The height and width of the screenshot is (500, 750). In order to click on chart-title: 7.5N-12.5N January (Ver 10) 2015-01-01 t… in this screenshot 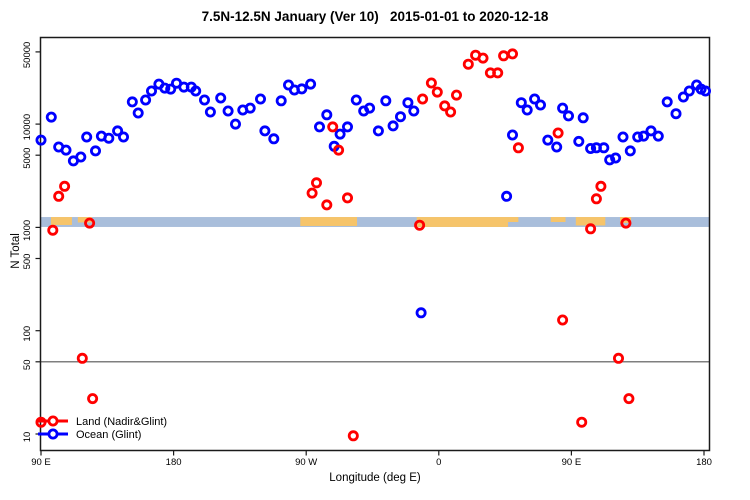, I will do `click(375, 16)`.